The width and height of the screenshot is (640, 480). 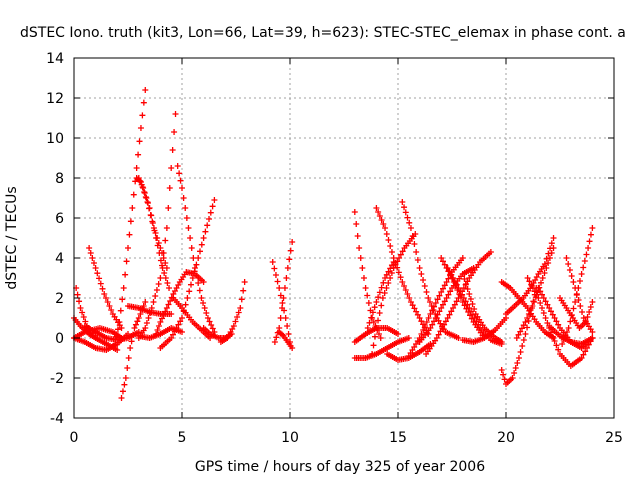 What do you see at coordinates (59, 179) in the screenshot?
I see `y-tick-label: 8` at bounding box center [59, 179].